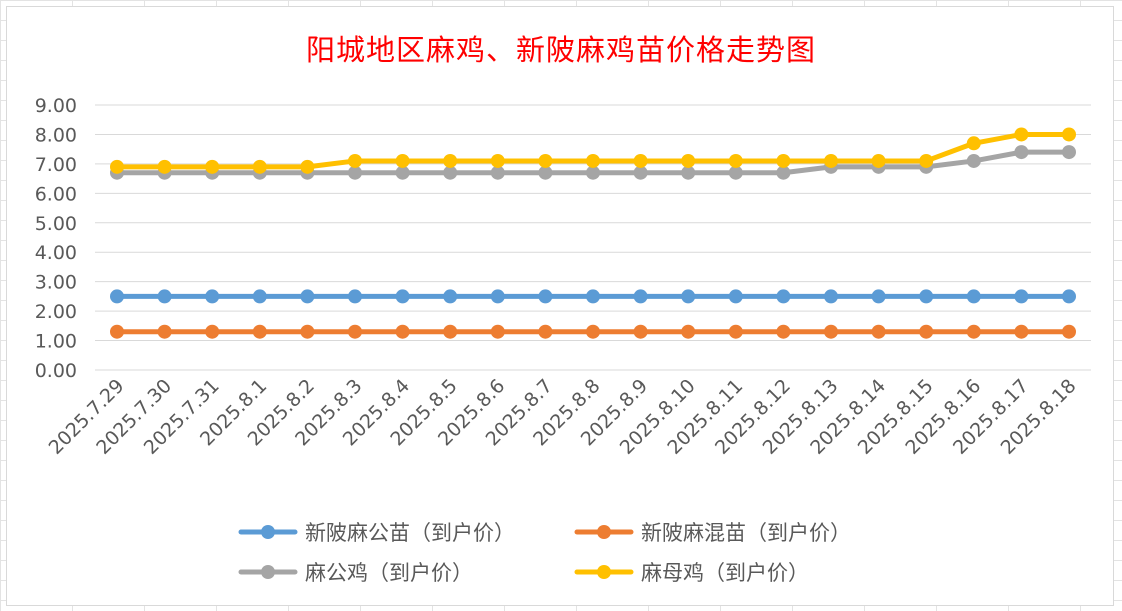  I want to click on legend-label: 麻公鸡（到户价）, so click(389, 573).